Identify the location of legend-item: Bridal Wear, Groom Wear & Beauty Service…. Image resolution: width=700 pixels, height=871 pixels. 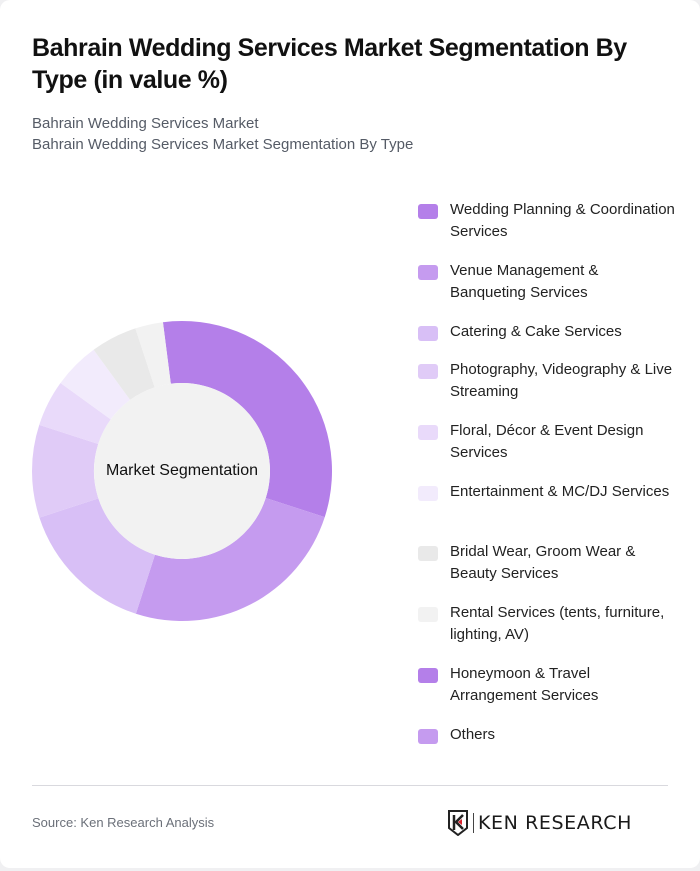
(548, 563).